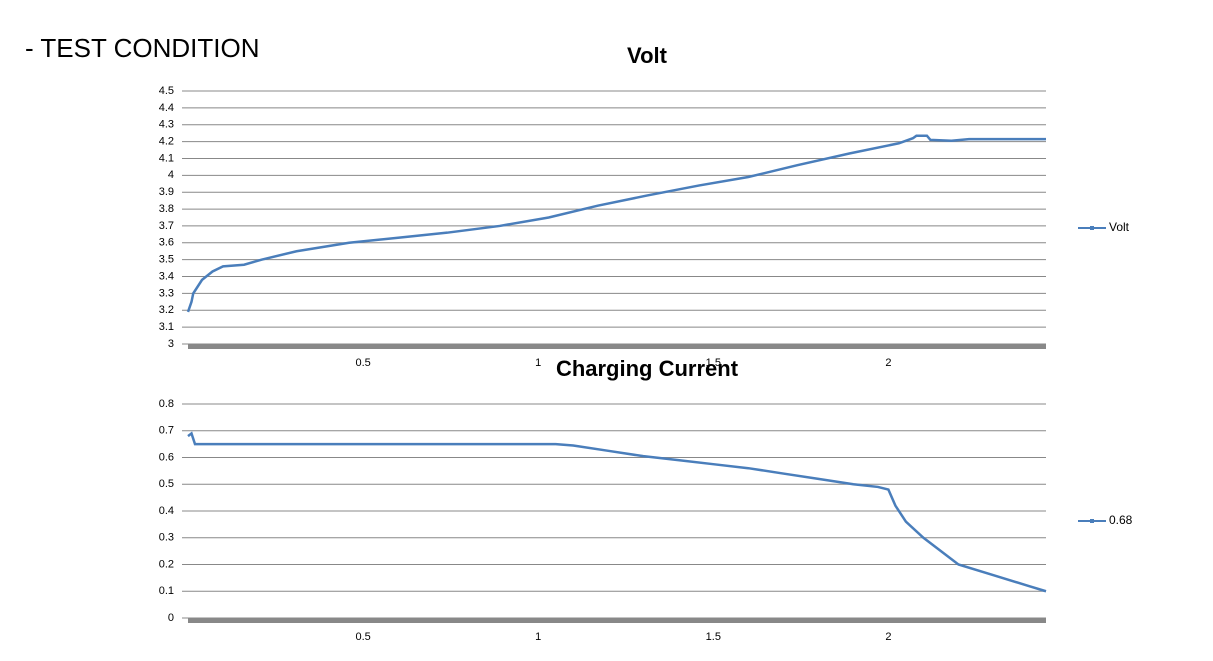 The width and height of the screenshot is (1213, 661). Describe the element at coordinates (166, 538) in the screenshot. I see `y-tick-label: 0.3` at that location.